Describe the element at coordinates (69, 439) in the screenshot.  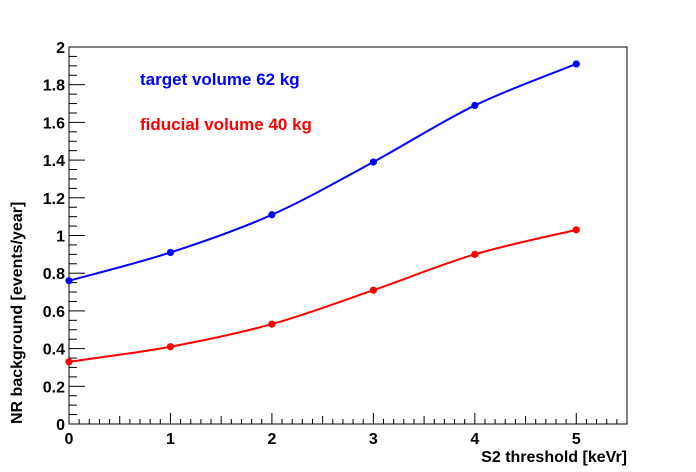
I see `x-tick-label: 0` at that location.